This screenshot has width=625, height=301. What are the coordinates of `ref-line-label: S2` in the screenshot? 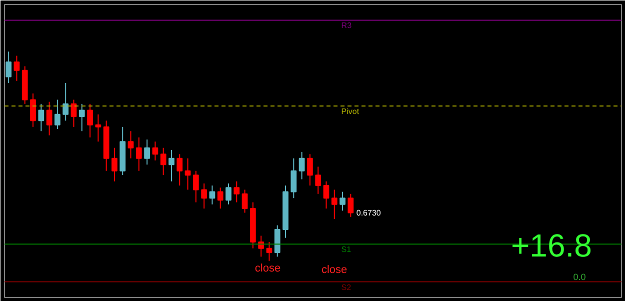 It's located at (346, 287).